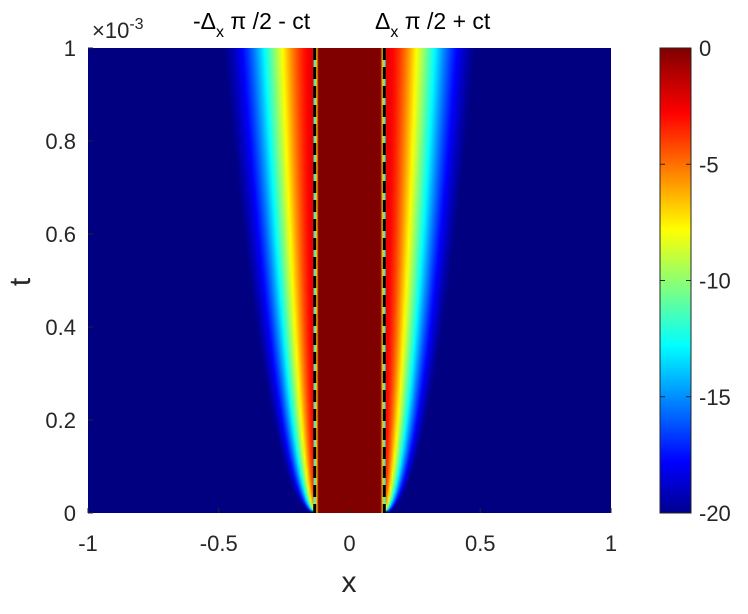 The height and width of the screenshot is (614, 748). I want to click on colorbar-ticks: 0 -5 -10 -15 -20, so click(695, 281).